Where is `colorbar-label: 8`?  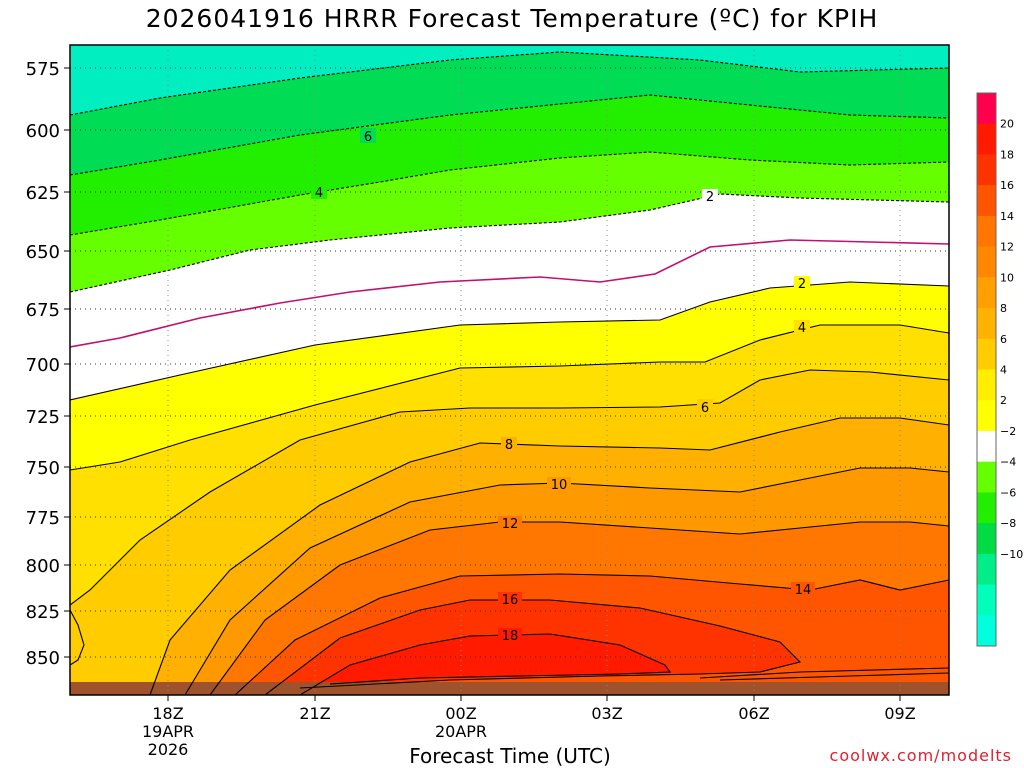
colorbar-label: 8 is located at coordinates (1003, 308).